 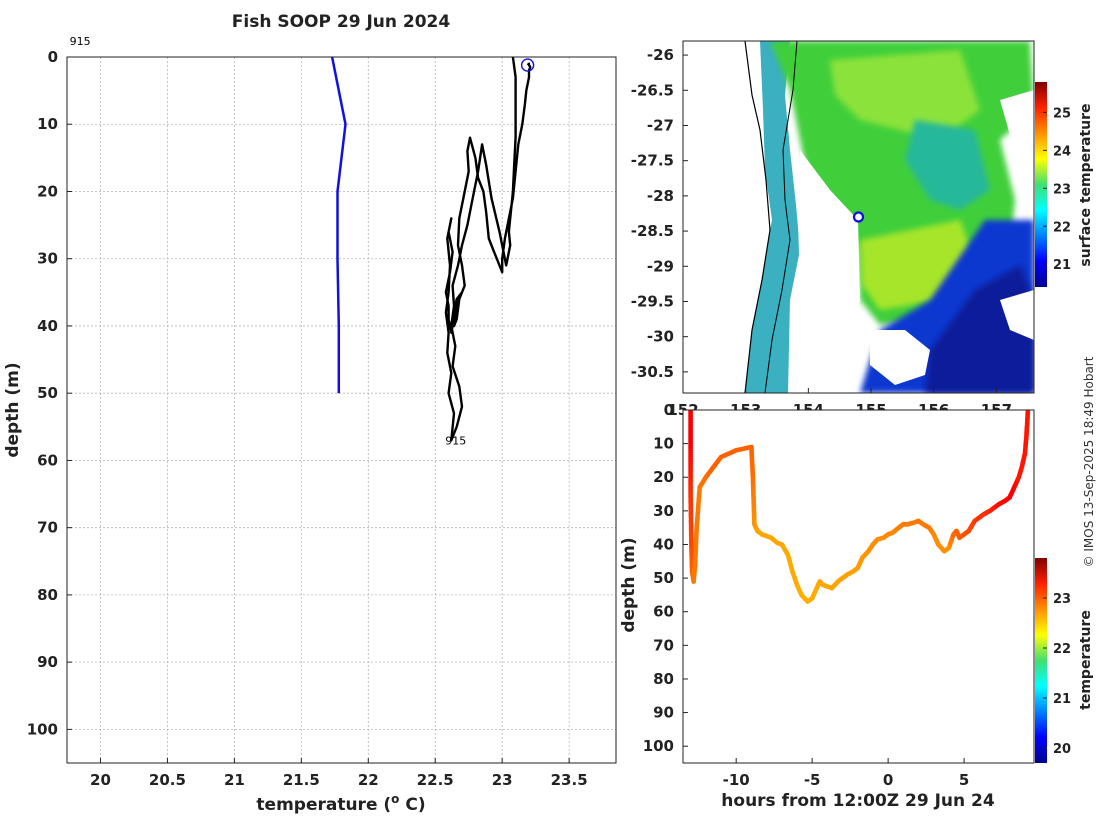 I want to click on depth-time-y-tick-label: 90, so click(x=663, y=713).